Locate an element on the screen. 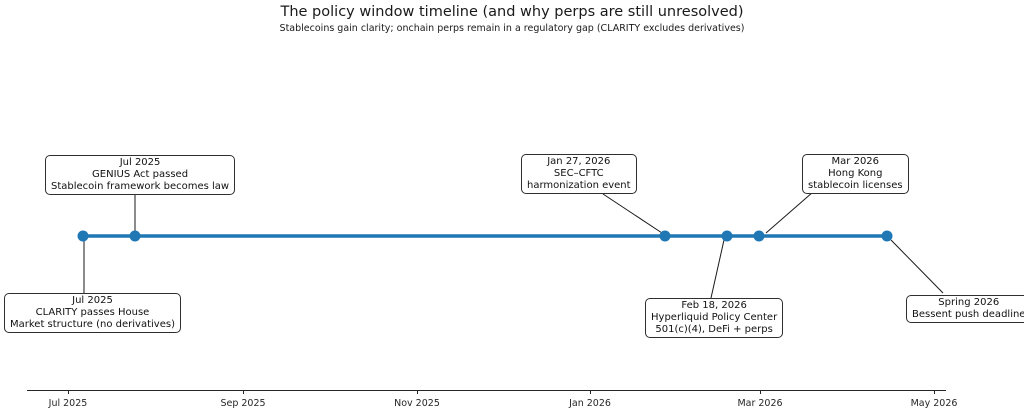 This screenshot has width=1024, height=414. x-axis-tick-label: Jan 2026 is located at coordinates (590, 403).